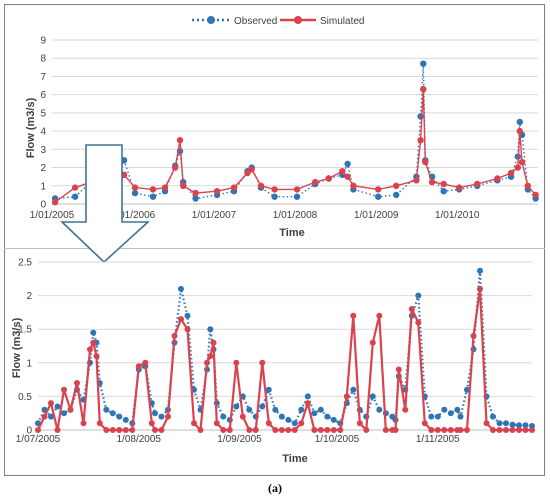 The image size is (550, 500). I want to click on legend-observed-label: Observed, so click(255, 21).